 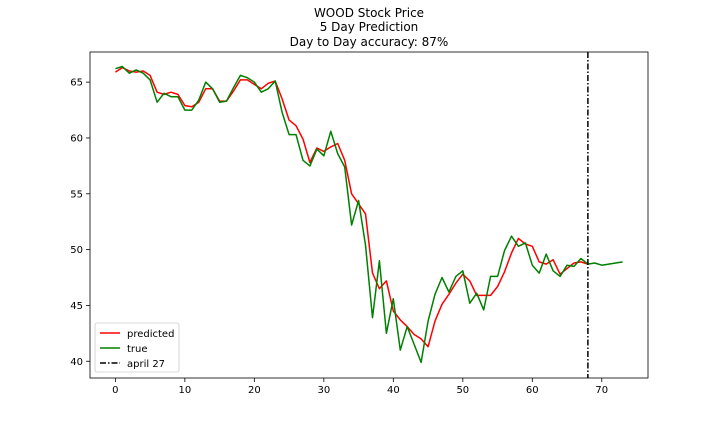 What do you see at coordinates (76, 83) in the screenshot?
I see `y-tick-label: 65` at bounding box center [76, 83].